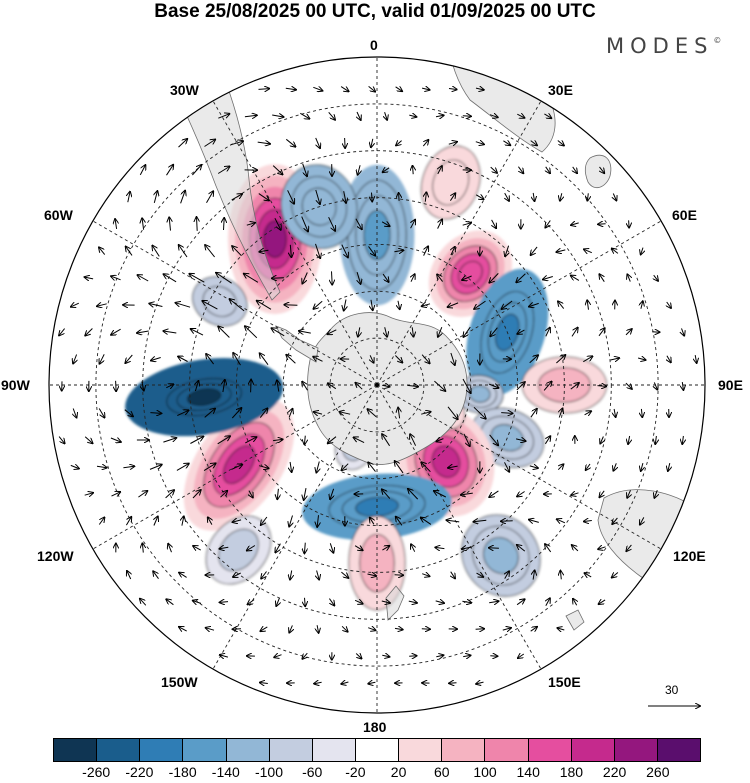 The height and width of the screenshot is (783, 750). Describe the element at coordinates (485, 772) in the screenshot. I see `colorbar-tick-label: 100` at that location.